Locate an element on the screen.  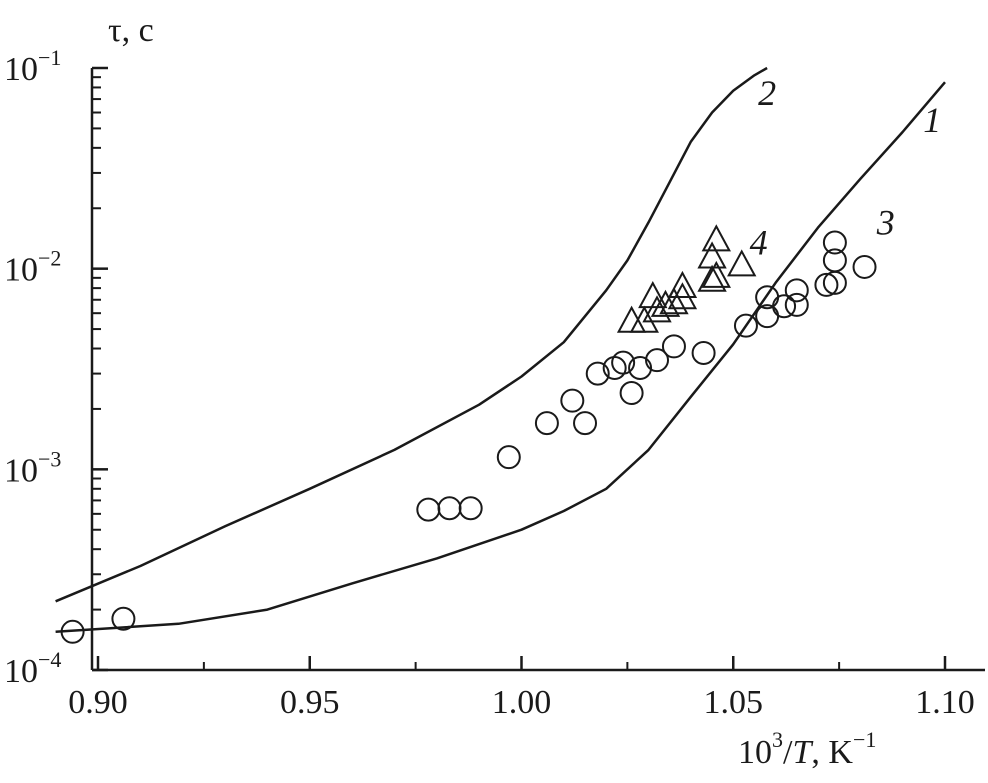
x-axis-title-var: T is located at coordinates (802, 752).